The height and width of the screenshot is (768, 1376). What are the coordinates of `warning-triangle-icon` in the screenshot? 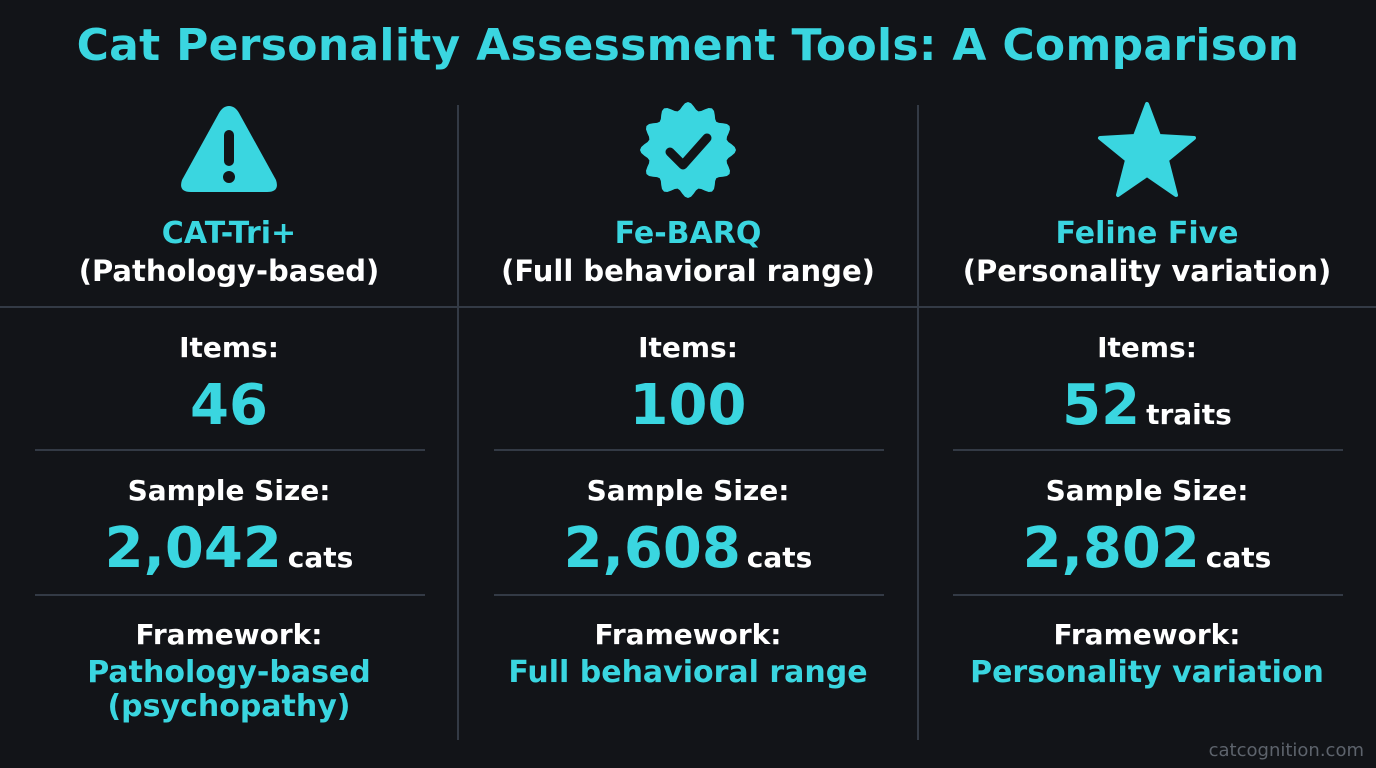 It's located at (229, 150).